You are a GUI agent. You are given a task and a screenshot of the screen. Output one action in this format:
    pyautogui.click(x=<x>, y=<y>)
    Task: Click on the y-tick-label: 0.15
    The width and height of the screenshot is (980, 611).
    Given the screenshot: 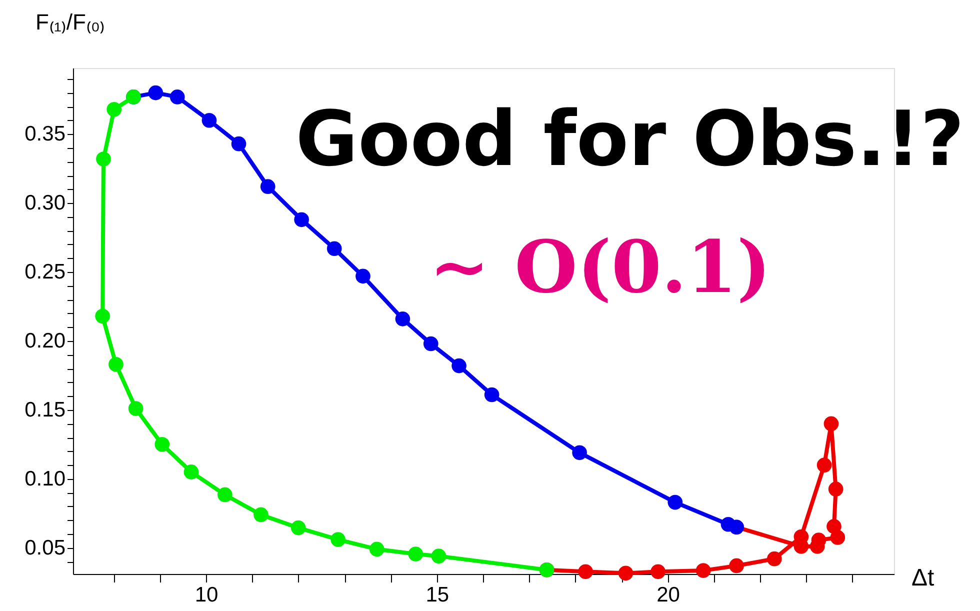 What is the action you would take?
    pyautogui.click(x=45, y=410)
    